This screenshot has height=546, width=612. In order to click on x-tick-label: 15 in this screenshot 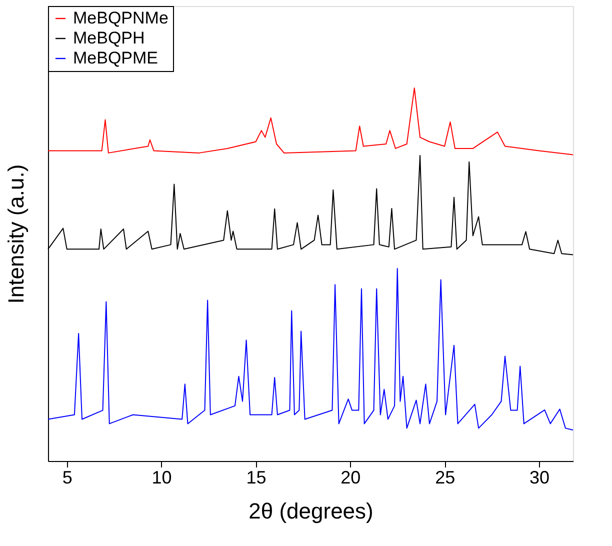, I will do `click(256, 478)`.